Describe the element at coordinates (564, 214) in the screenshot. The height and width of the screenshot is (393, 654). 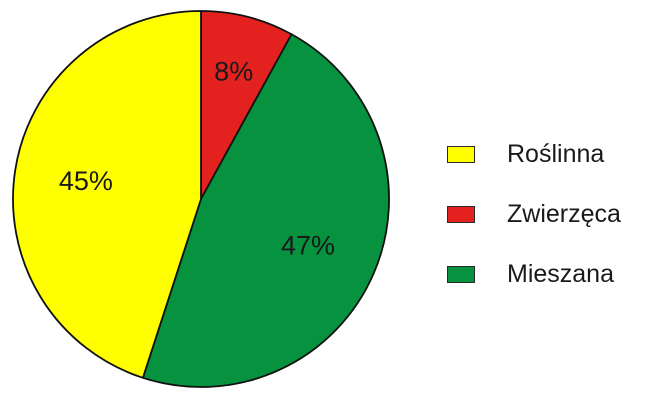
I see `legend-label-zwierzeca: Zwierzęca` at that location.